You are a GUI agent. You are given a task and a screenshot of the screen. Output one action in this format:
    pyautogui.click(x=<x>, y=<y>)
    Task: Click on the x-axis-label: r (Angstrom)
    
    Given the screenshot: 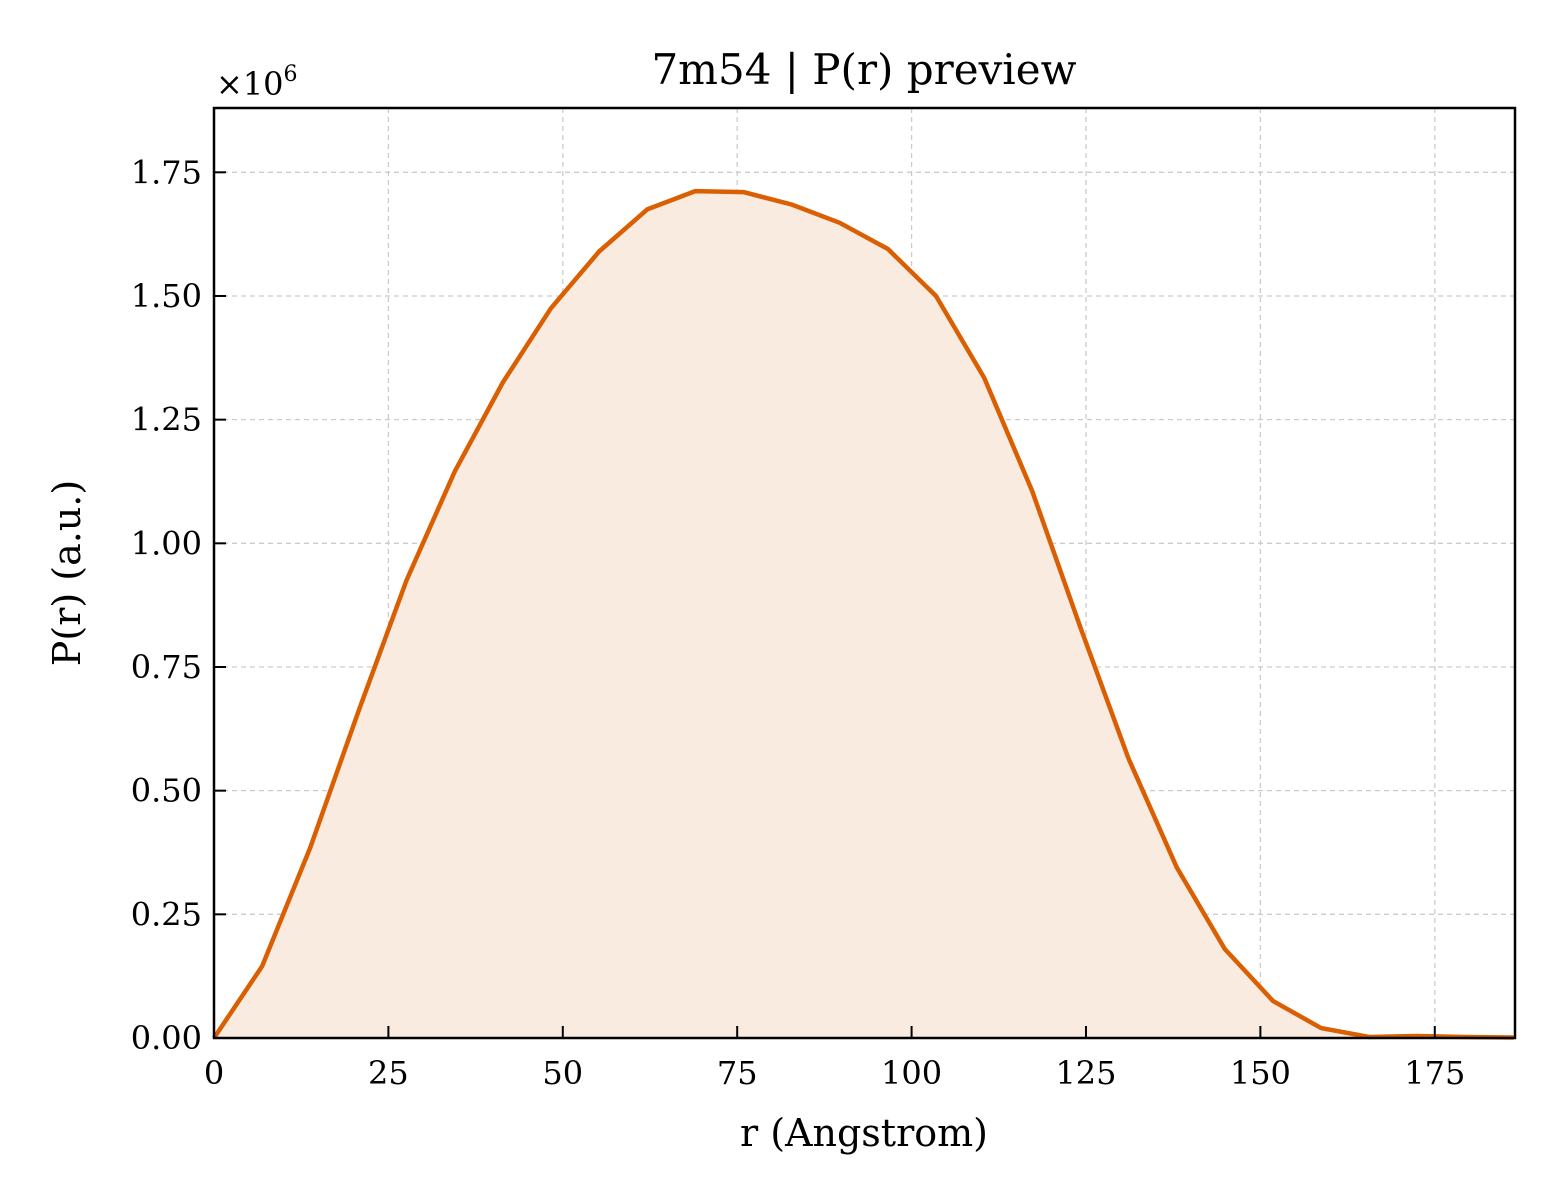 What is the action you would take?
    pyautogui.click(x=864, y=1133)
    